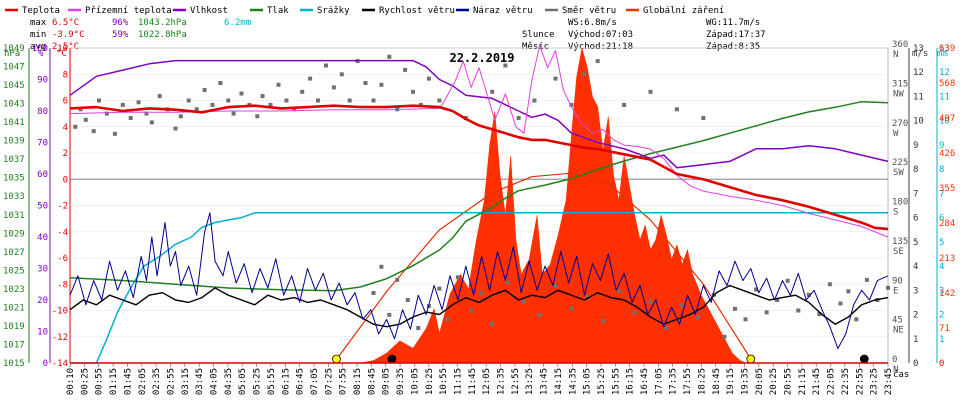  I want to click on x-tick-label: 18:45, so click(717, 381).